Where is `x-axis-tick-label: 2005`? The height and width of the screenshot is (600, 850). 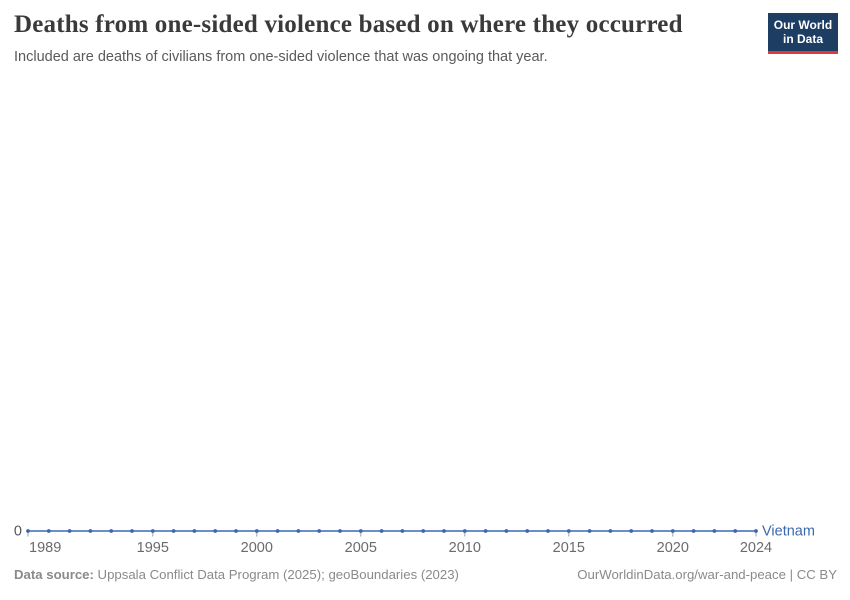
x-axis-tick-label: 2005 is located at coordinates (361, 548).